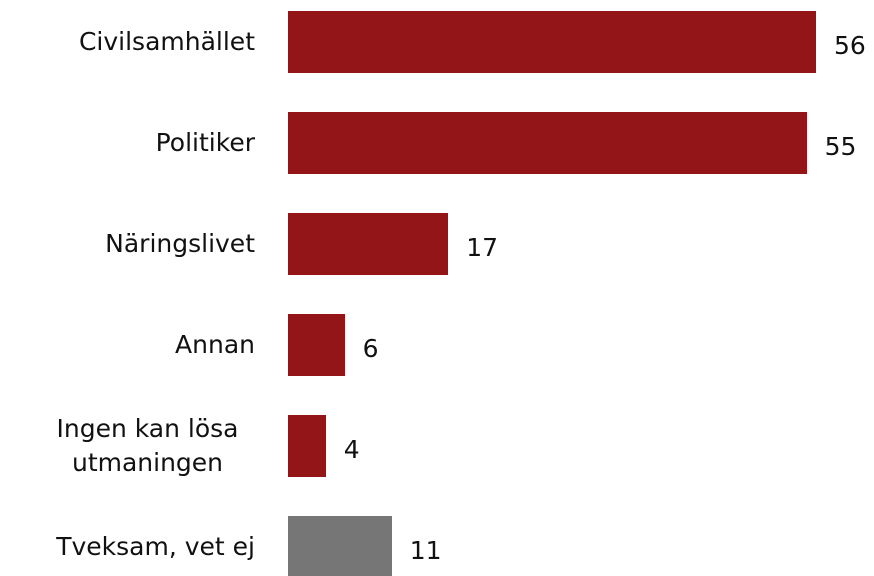 This screenshot has height=576, width=874. What do you see at coordinates (482, 247) in the screenshot?
I see `value-label: 17` at bounding box center [482, 247].